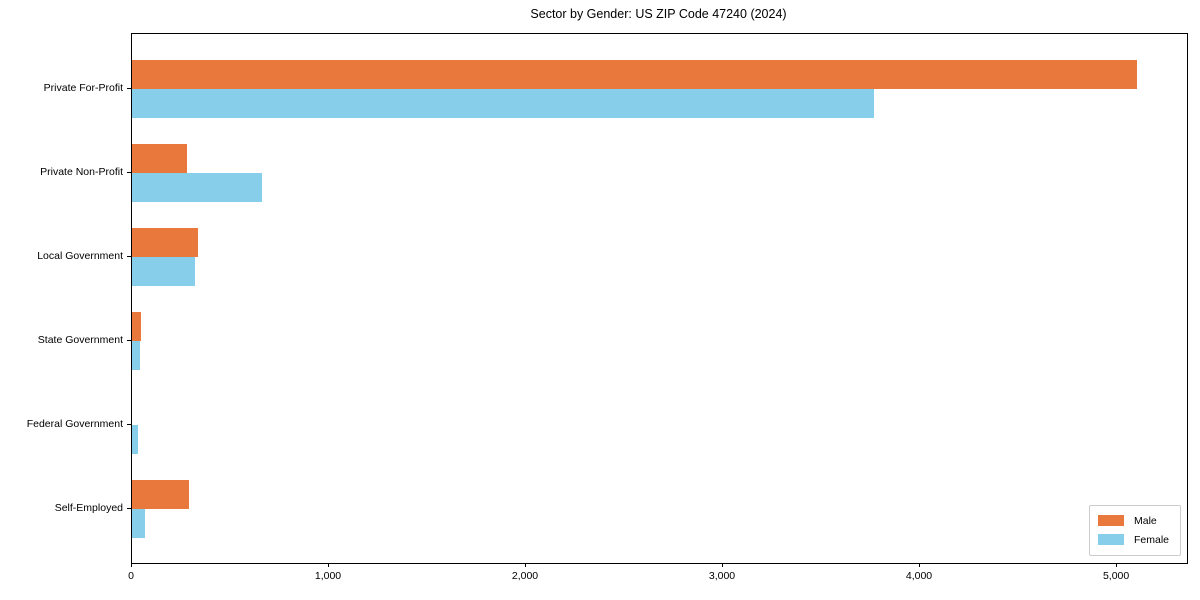 This screenshot has height=600, width=1200. Describe the element at coordinates (722, 576) in the screenshot. I see `x-tick-label: 3,000` at that location.